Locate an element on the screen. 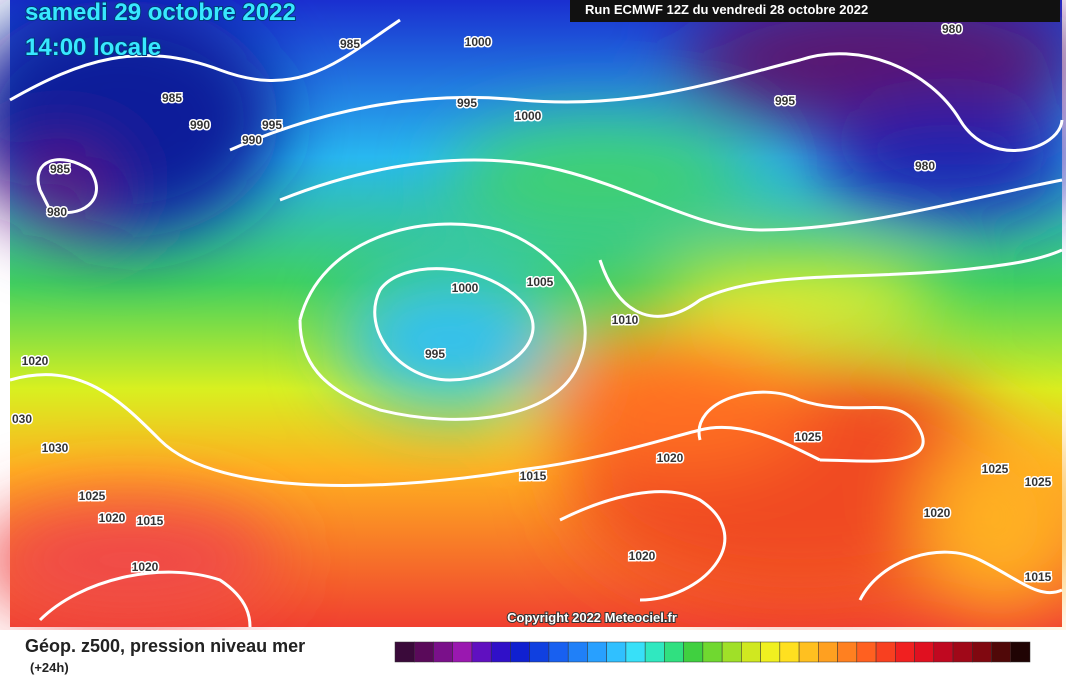 Image resolution: width=1066 pixels, height=675 pixels. isobar-label: 030 is located at coordinates (22, 419).